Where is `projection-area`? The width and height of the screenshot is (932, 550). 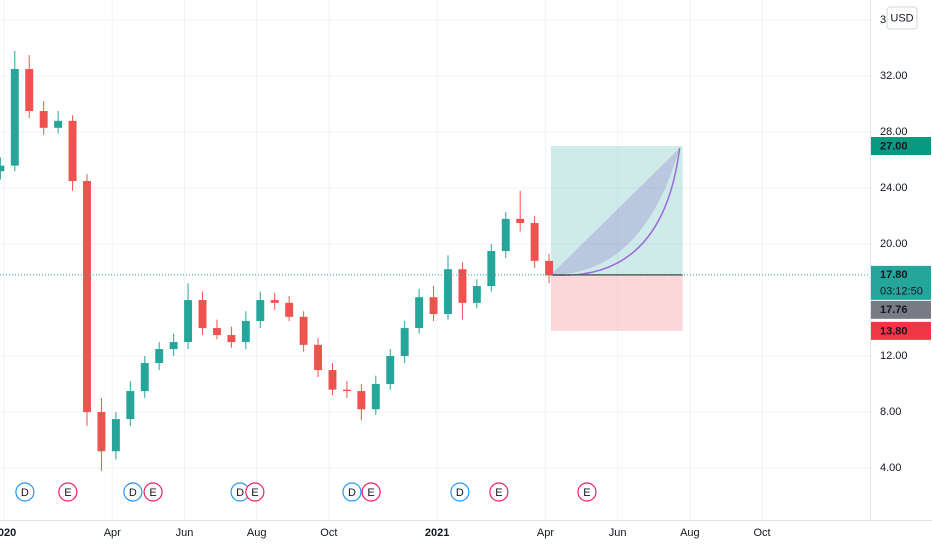 projection-area is located at coordinates (615, 211).